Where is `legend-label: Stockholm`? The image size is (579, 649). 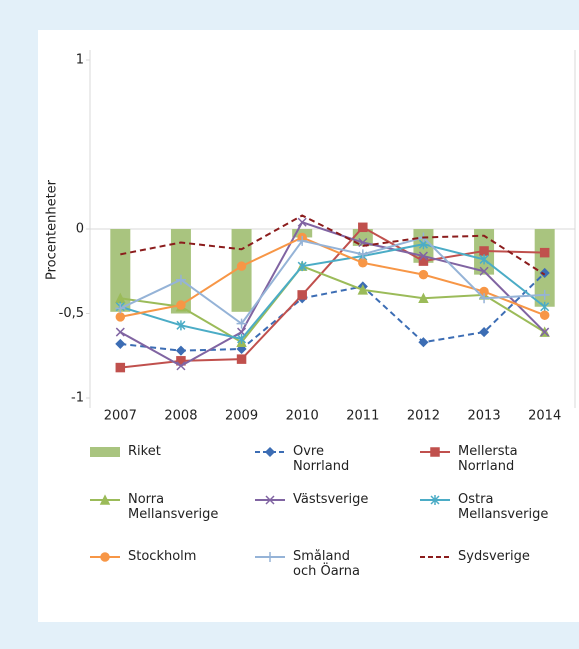 legend-label: Stockholm is located at coordinates (162, 556).